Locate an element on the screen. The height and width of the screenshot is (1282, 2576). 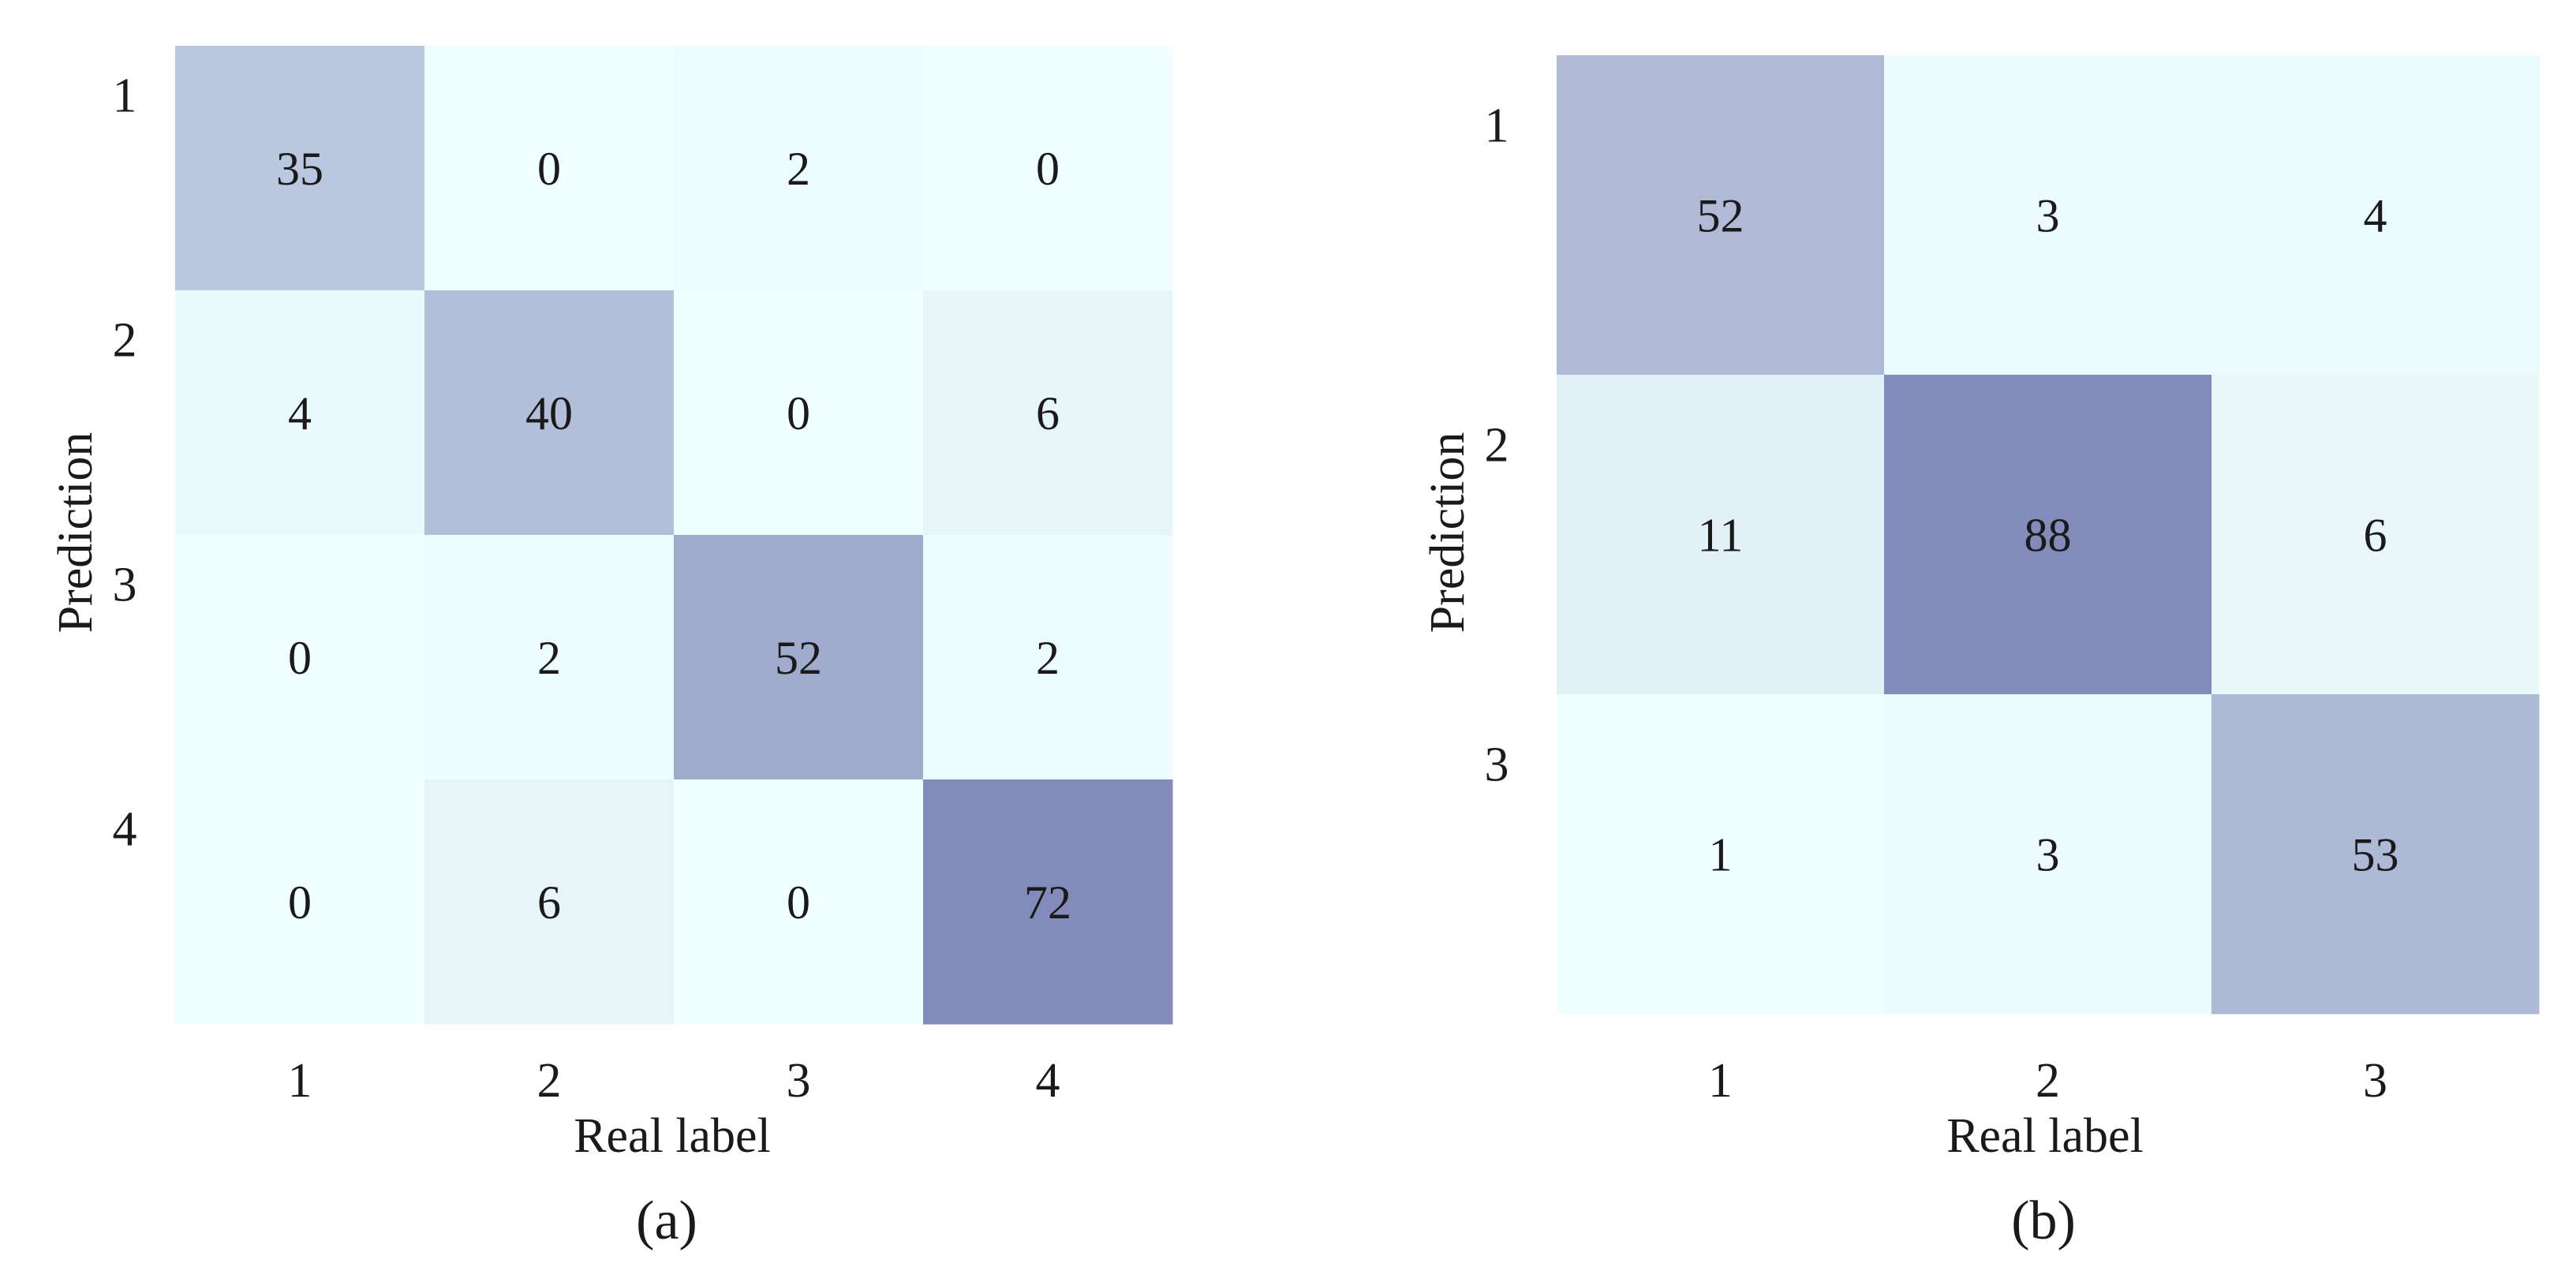
panel-b-y-tick-2: 2 is located at coordinates (1497, 445).